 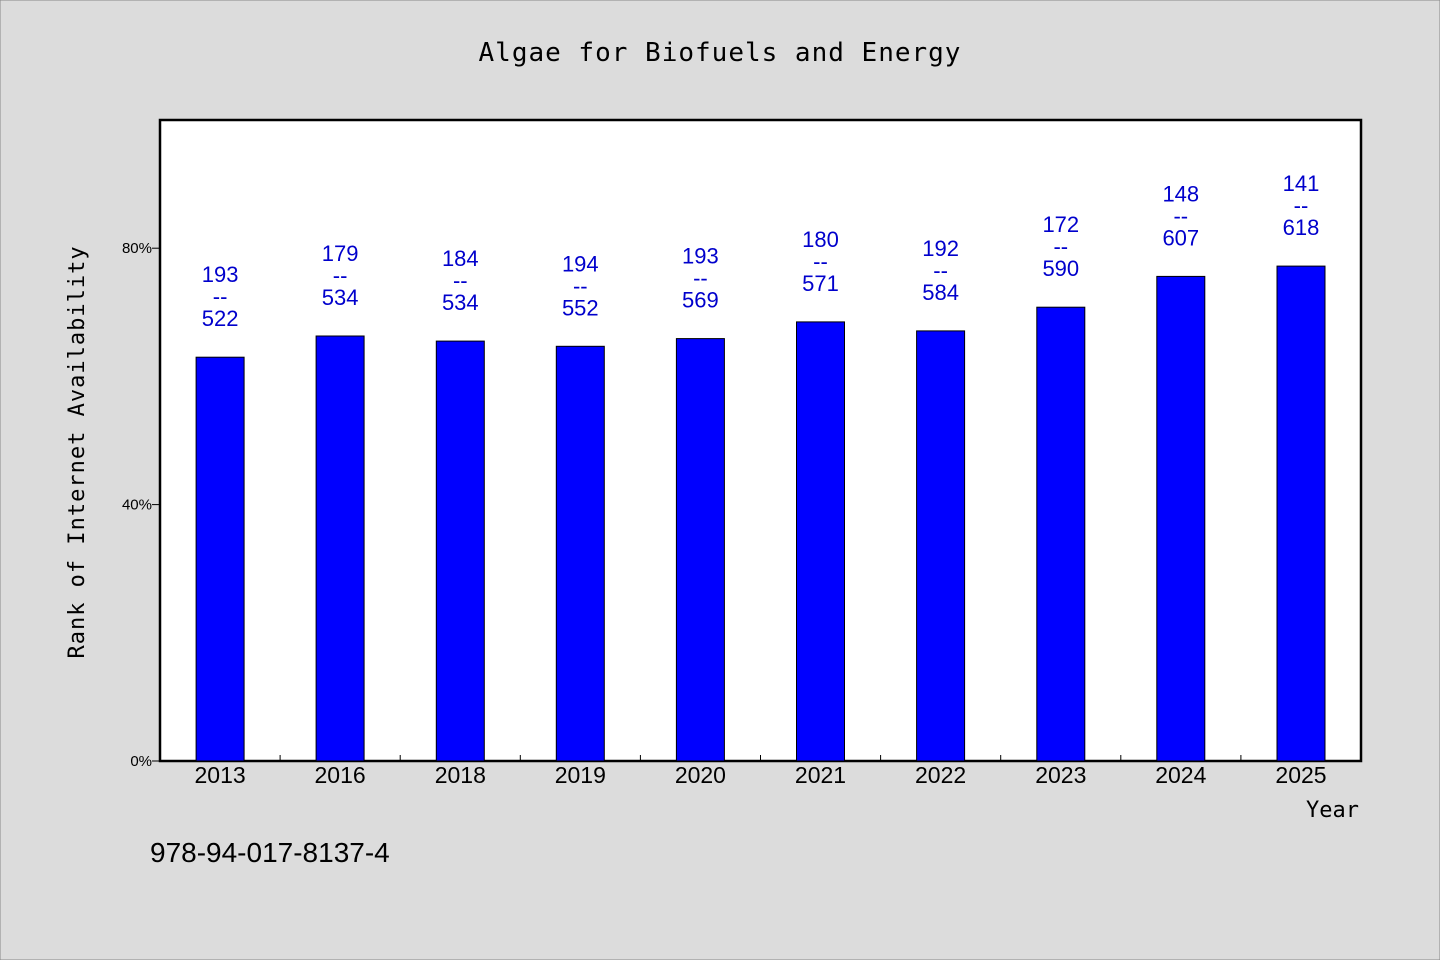 What do you see at coordinates (1060, 246) in the screenshot?
I see `data-label-2023-sep: --` at bounding box center [1060, 246].